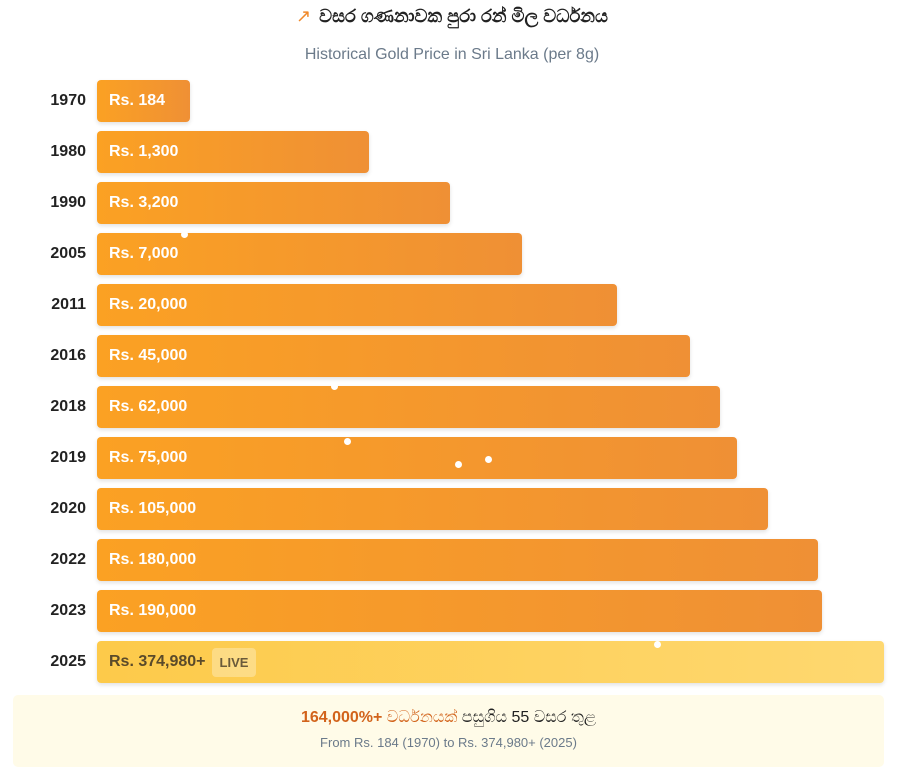 The height and width of the screenshot is (772, 904). I want to click on year-label: 1970, so click(68, 100).